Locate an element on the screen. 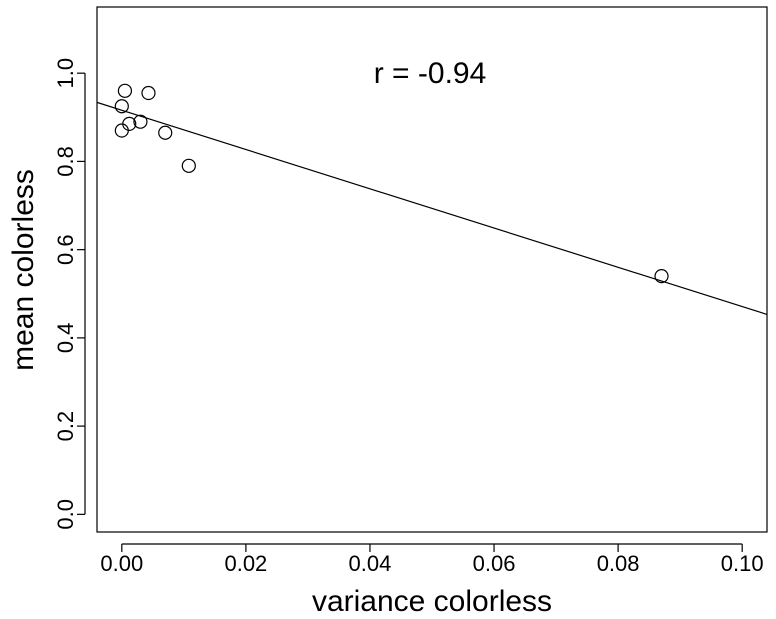 This screenshot has height=619, width=776. x-axis: 0.00 0.02 0.04 0.06 0.08 0.10 is located at coordinates (432, 559).